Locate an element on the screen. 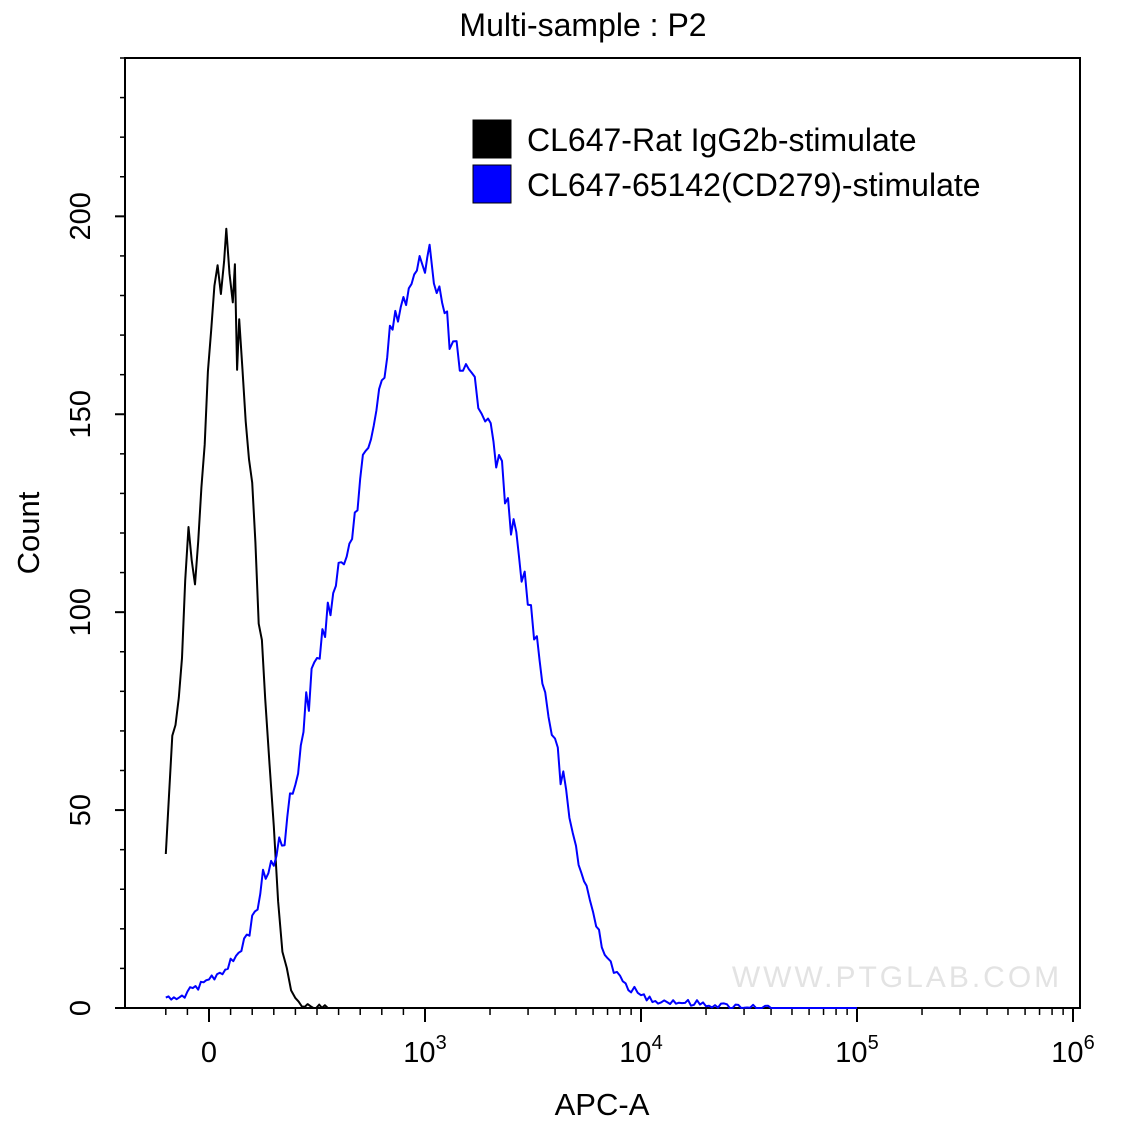 The height and width of the screenshot is (1125, 1128). x-tick-label: 10³ is located at coordinates (424, 1050).